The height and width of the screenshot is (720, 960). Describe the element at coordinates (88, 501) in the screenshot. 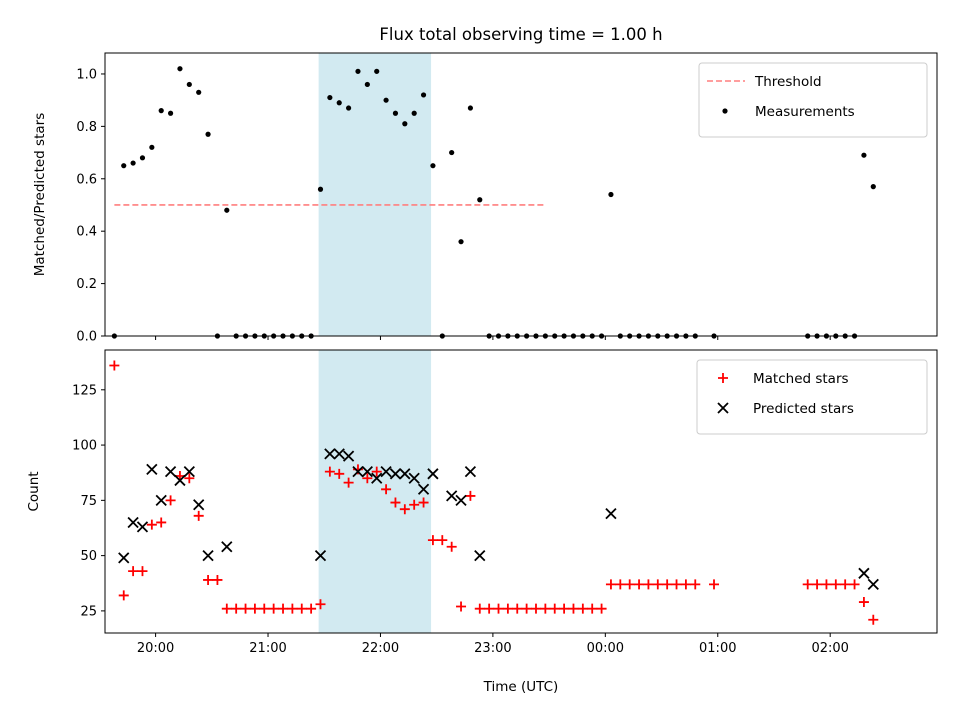

I see `bottom-y-ticks: 25 50 75 100 125` at that location.